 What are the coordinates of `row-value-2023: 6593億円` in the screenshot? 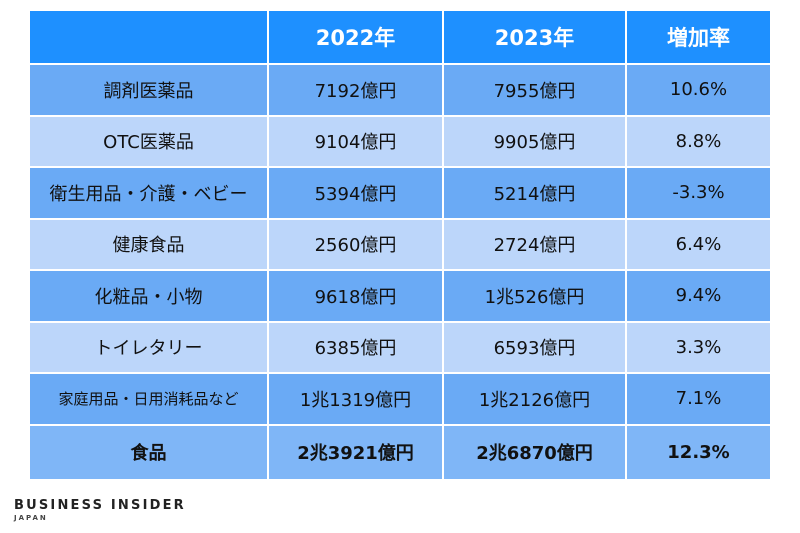 It's located at (535, 347).